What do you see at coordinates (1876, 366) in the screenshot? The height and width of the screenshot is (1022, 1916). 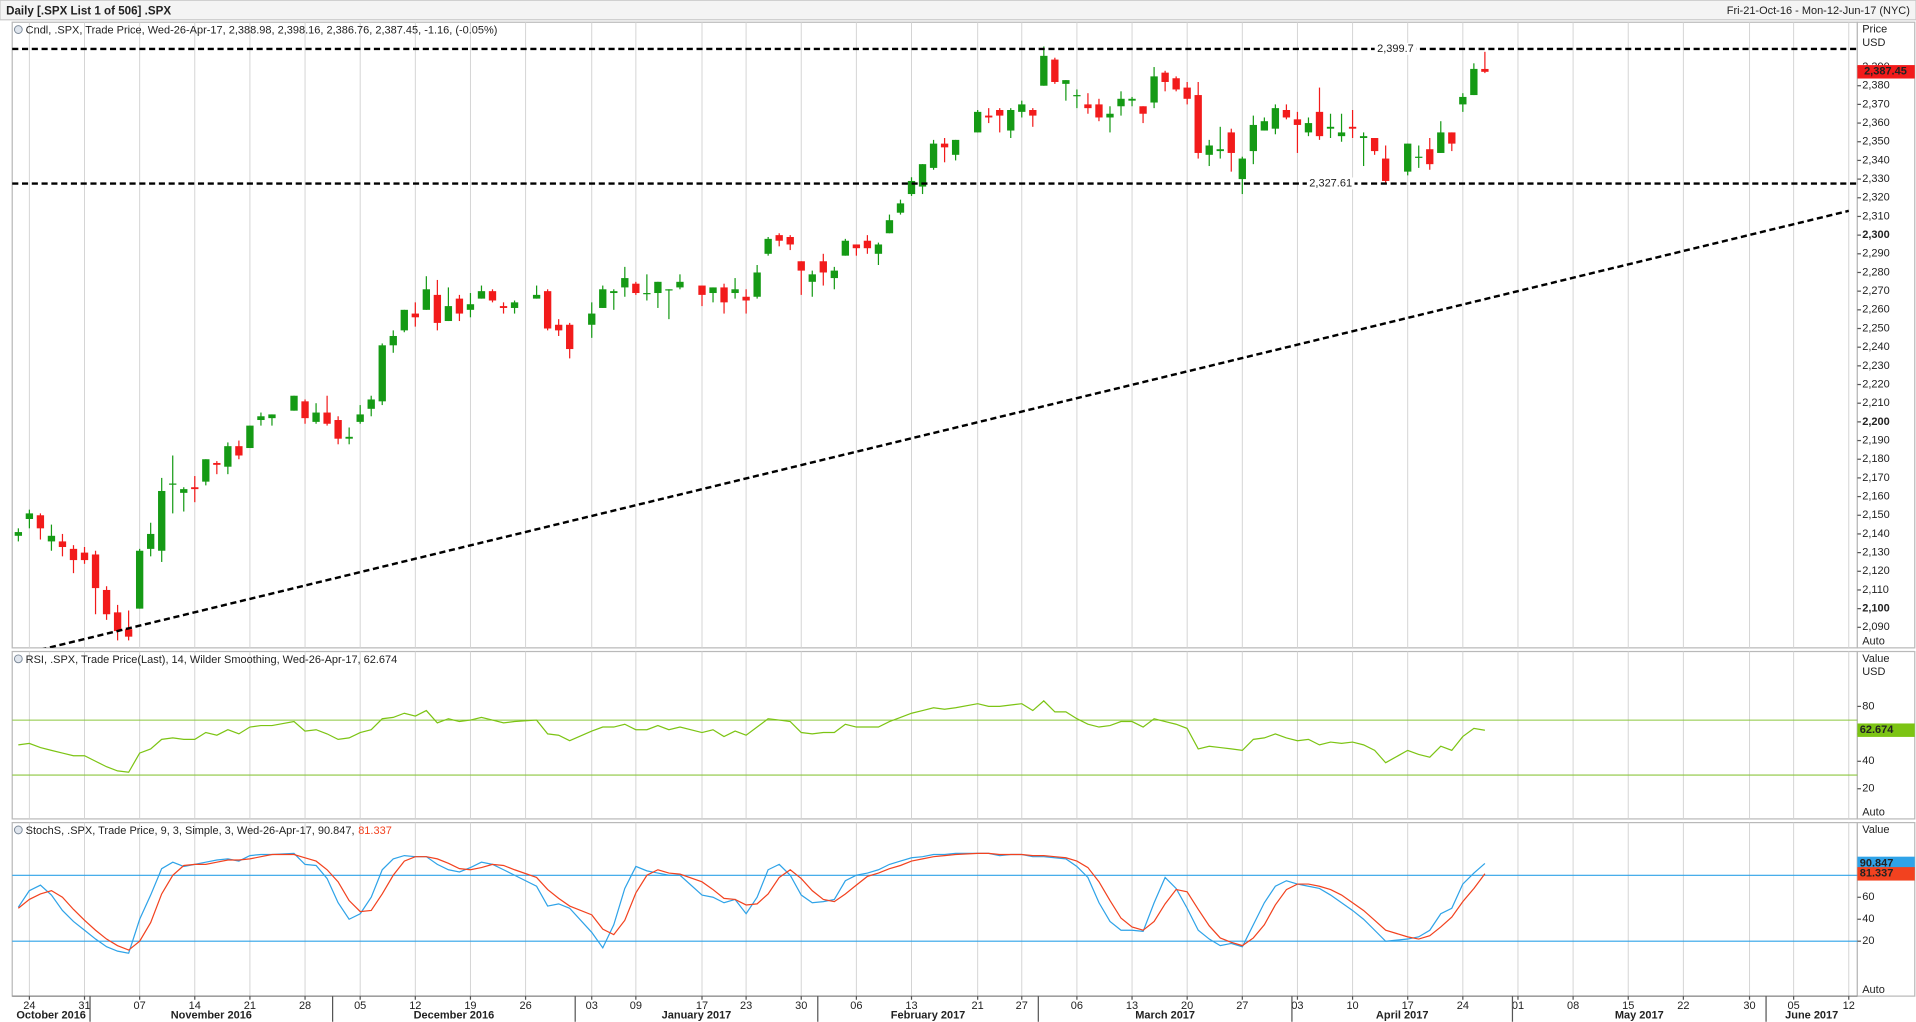 I see `y-tick-label: 2,230` at bounding box center [1876, 366].